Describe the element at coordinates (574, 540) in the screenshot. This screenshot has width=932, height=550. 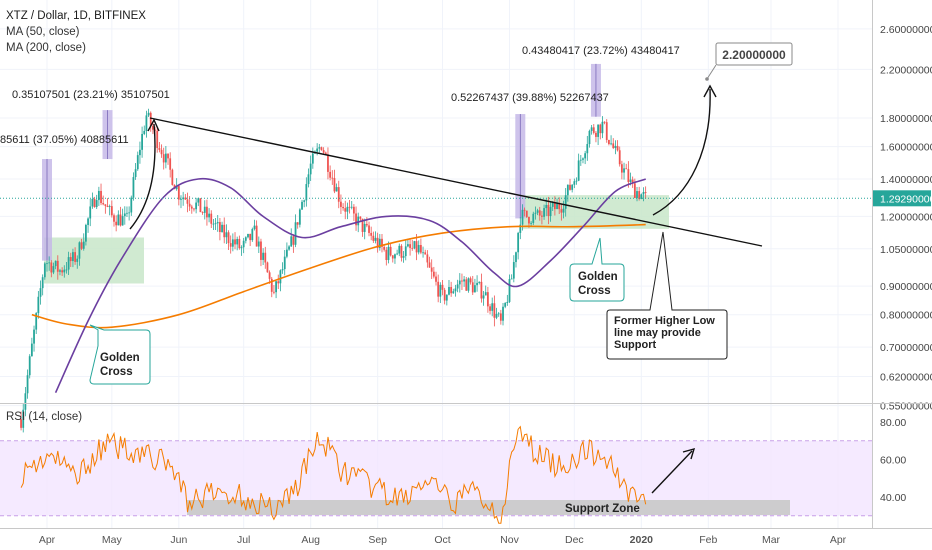
I see `x-tick-label: Dec` at that location.